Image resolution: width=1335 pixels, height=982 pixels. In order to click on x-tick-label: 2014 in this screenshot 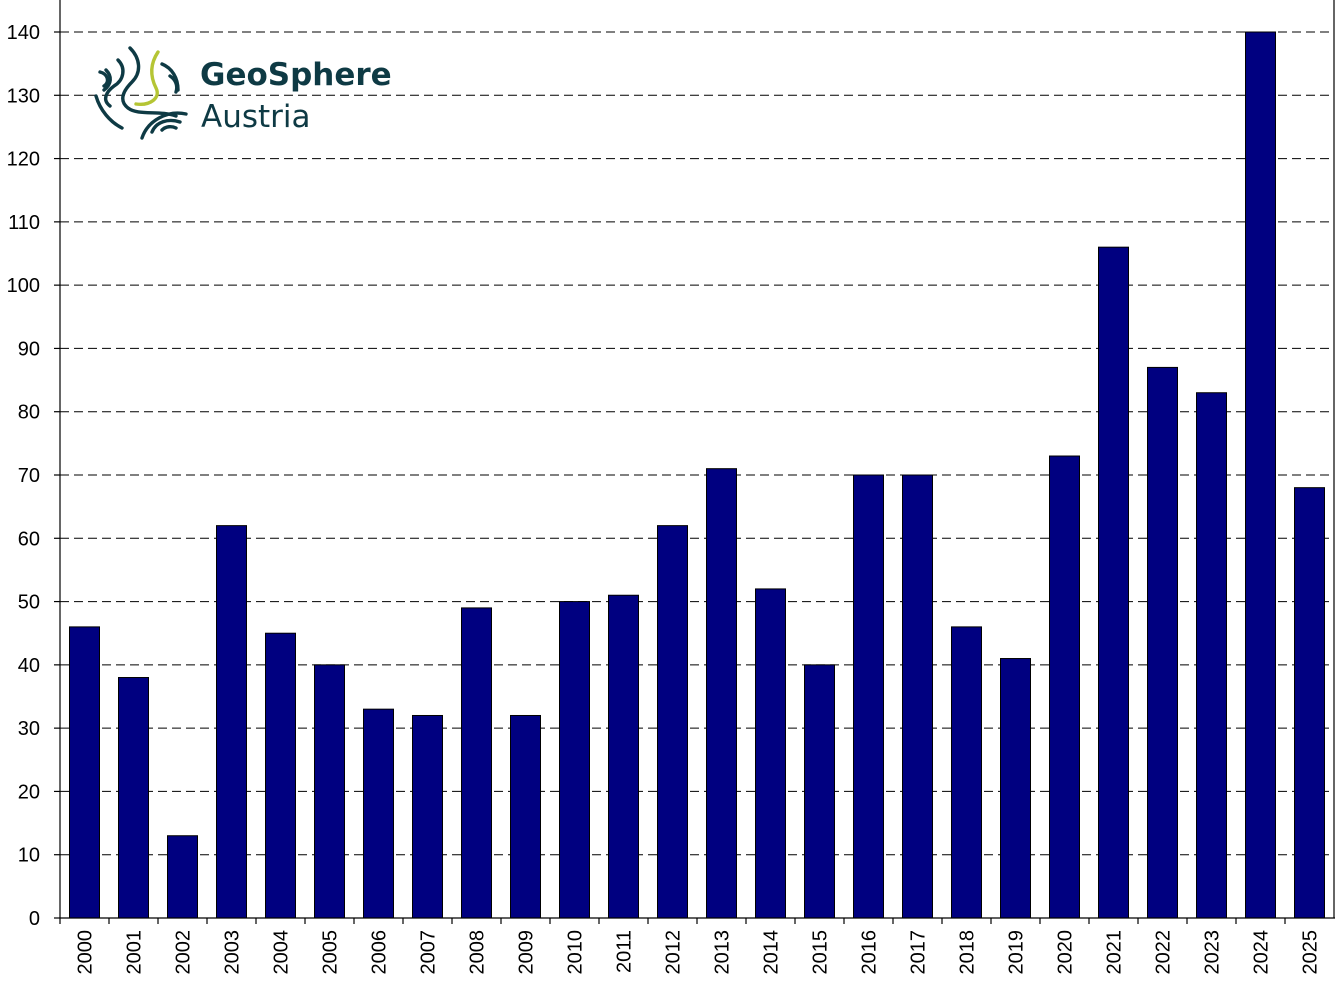, I will do `click(772, 952)`.